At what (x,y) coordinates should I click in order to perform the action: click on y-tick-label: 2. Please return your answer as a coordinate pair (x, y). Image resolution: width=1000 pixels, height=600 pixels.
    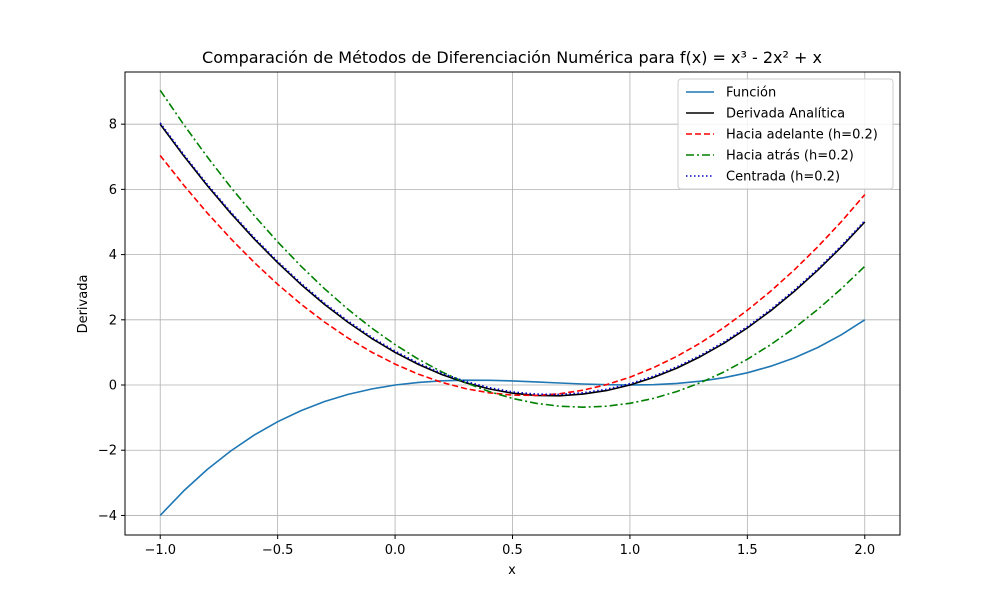
    Looking at the image, I should click on (113, 320).